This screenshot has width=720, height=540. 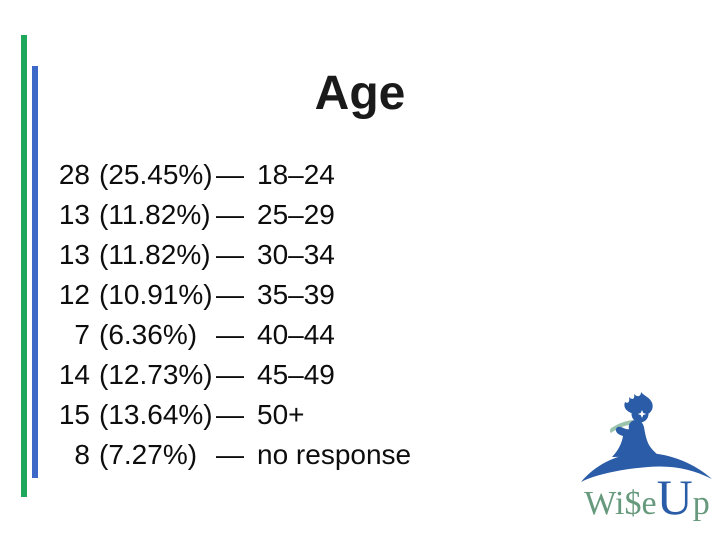 I want to click on woman-figure-body-icon, so click(x=635, y=438).